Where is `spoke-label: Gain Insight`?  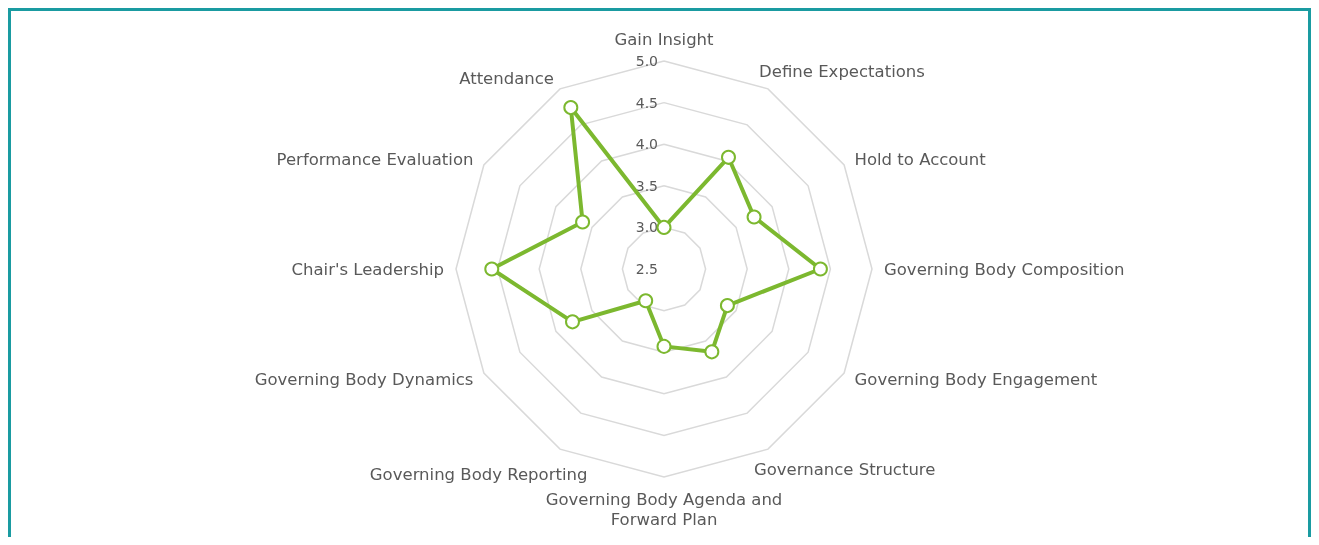
spoke-label: Gain Insight is located at coordinates (664, 39).